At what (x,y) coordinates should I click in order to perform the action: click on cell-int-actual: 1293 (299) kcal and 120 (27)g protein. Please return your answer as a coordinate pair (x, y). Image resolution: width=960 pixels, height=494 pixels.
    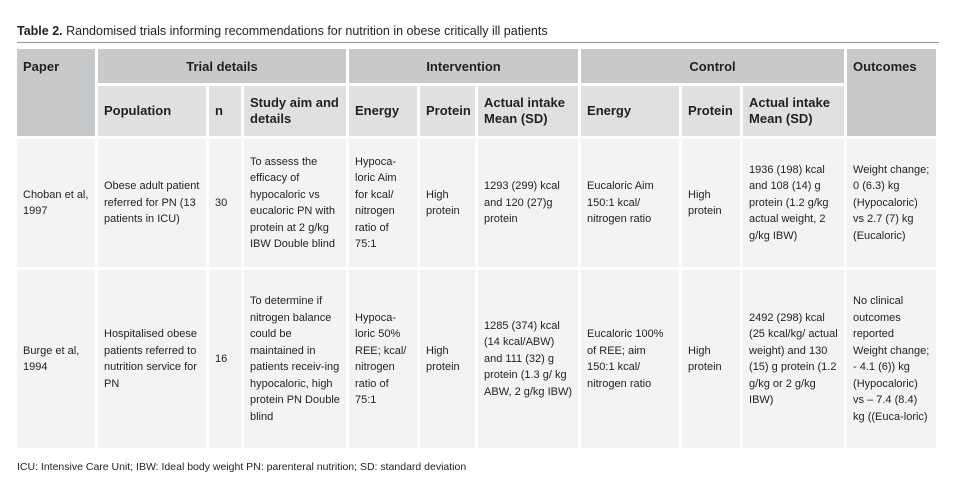
    Looking at the image, I should click on (528, 203).